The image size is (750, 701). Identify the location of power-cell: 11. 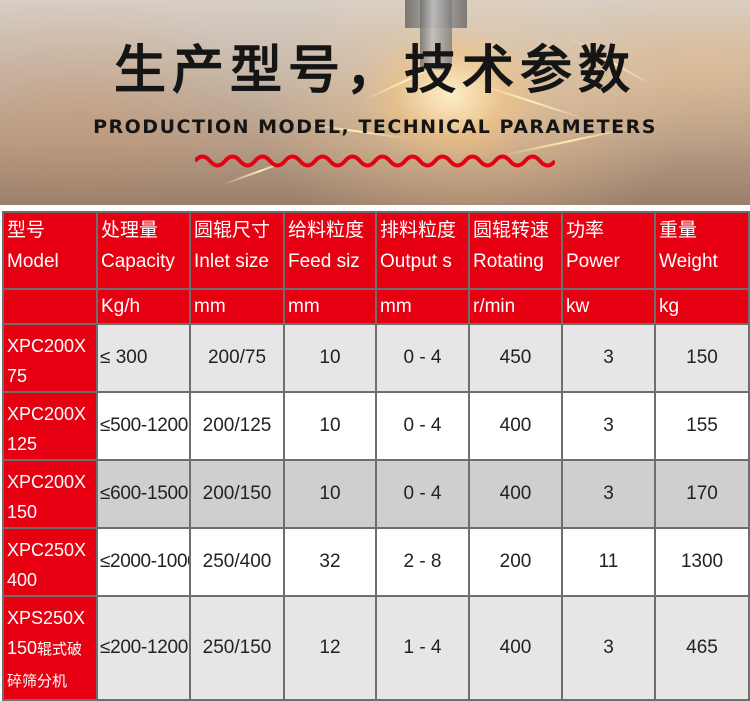
(608, 562).